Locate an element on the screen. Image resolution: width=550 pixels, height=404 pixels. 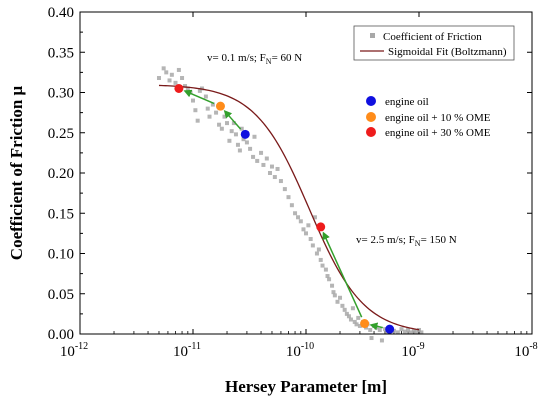
x-tick-label: 10-12 is located at coordinates (74, 350).